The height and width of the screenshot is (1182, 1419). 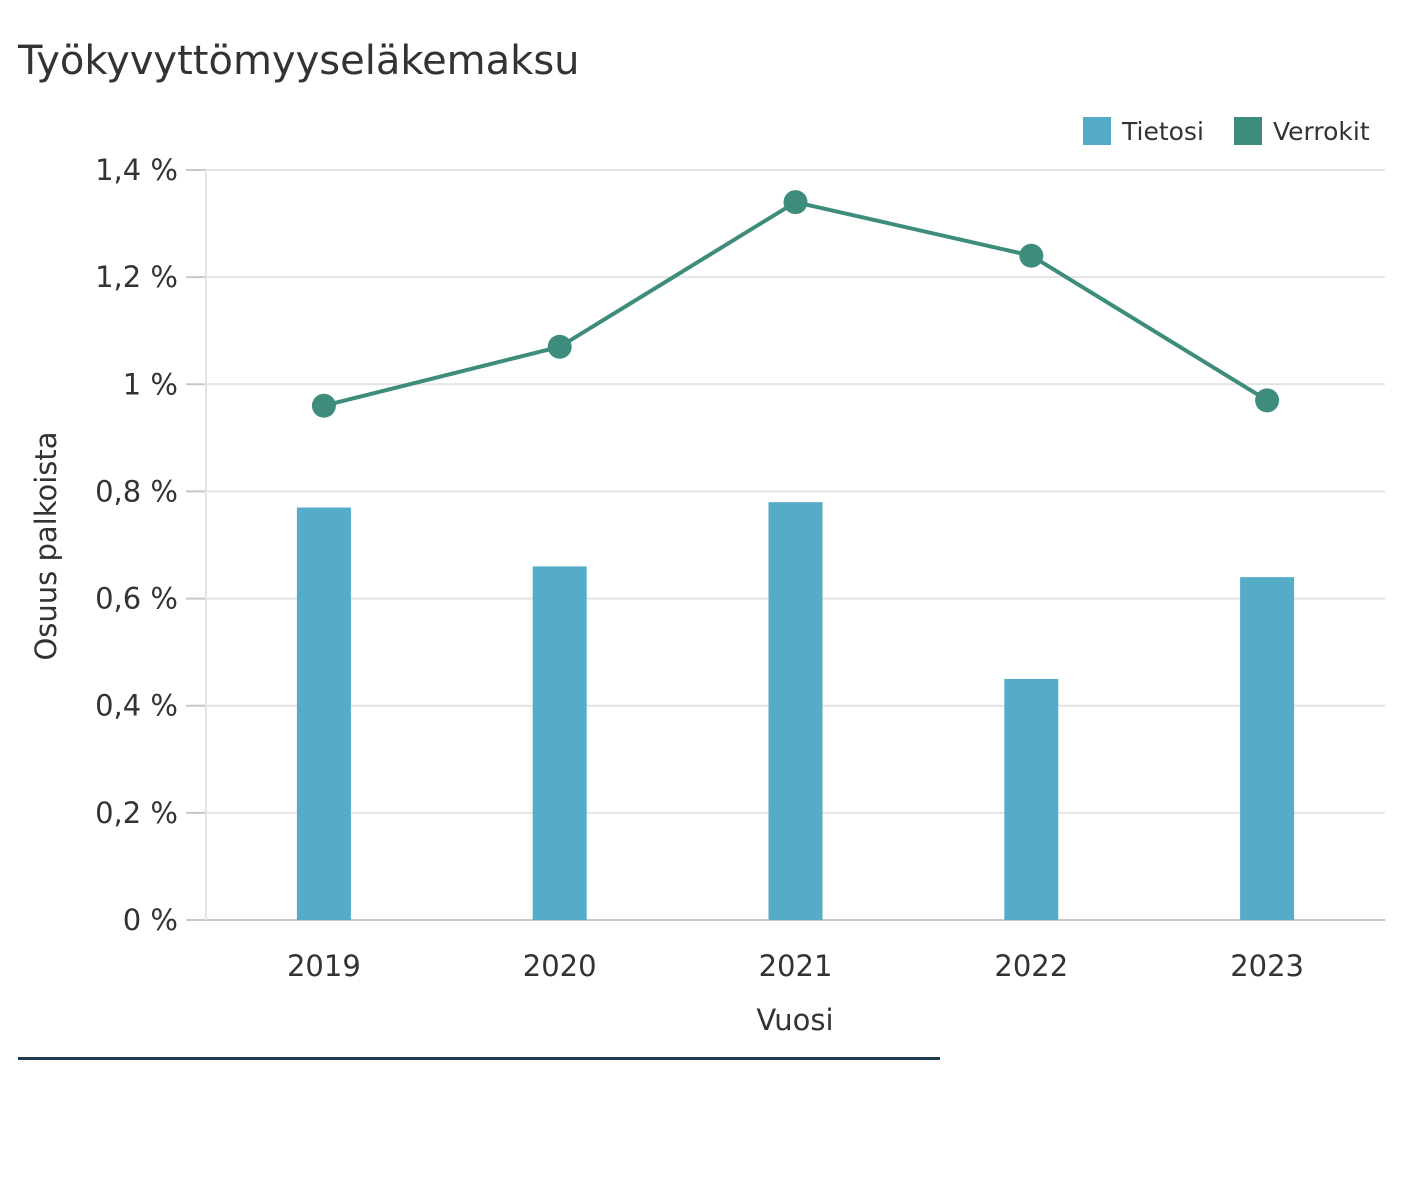 What do you see at coordinates (136, 706) in the screenshot?
I see `y-tick-label: 0,4 %` at bounding box center [136, 706].